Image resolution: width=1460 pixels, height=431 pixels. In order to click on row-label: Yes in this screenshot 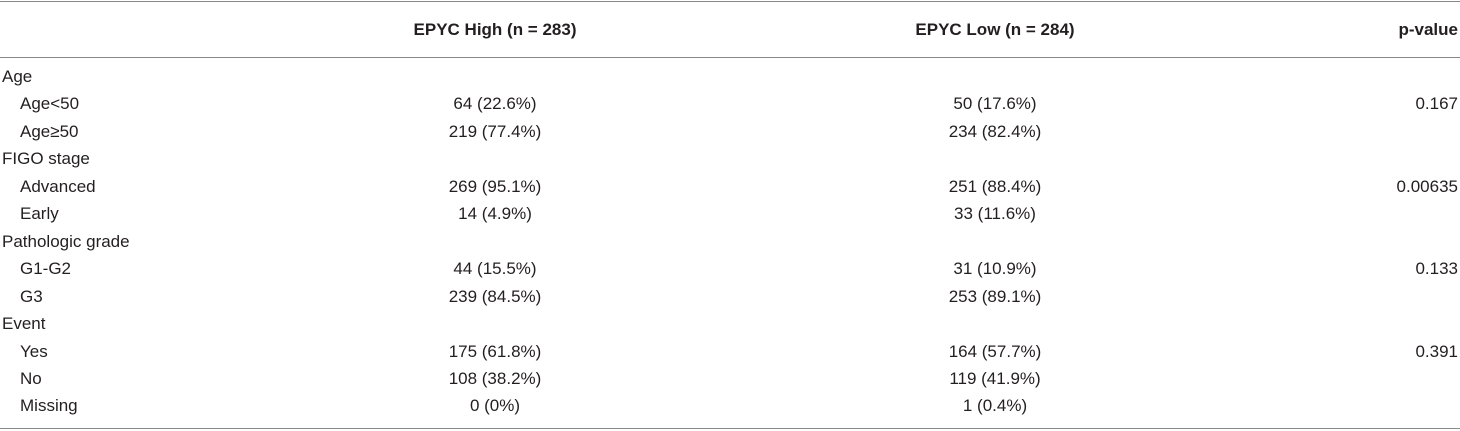, I will do `click(34, 351)`.